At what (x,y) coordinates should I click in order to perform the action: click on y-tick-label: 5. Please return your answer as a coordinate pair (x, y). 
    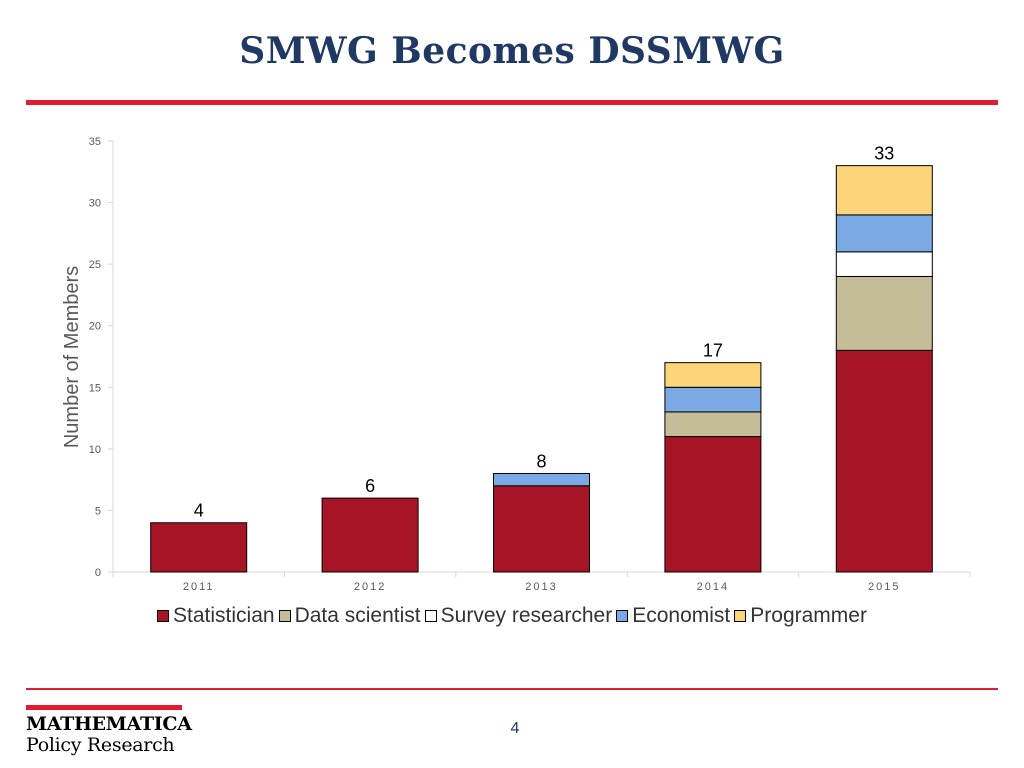
    Looking at the image, I should click on (98, 511).